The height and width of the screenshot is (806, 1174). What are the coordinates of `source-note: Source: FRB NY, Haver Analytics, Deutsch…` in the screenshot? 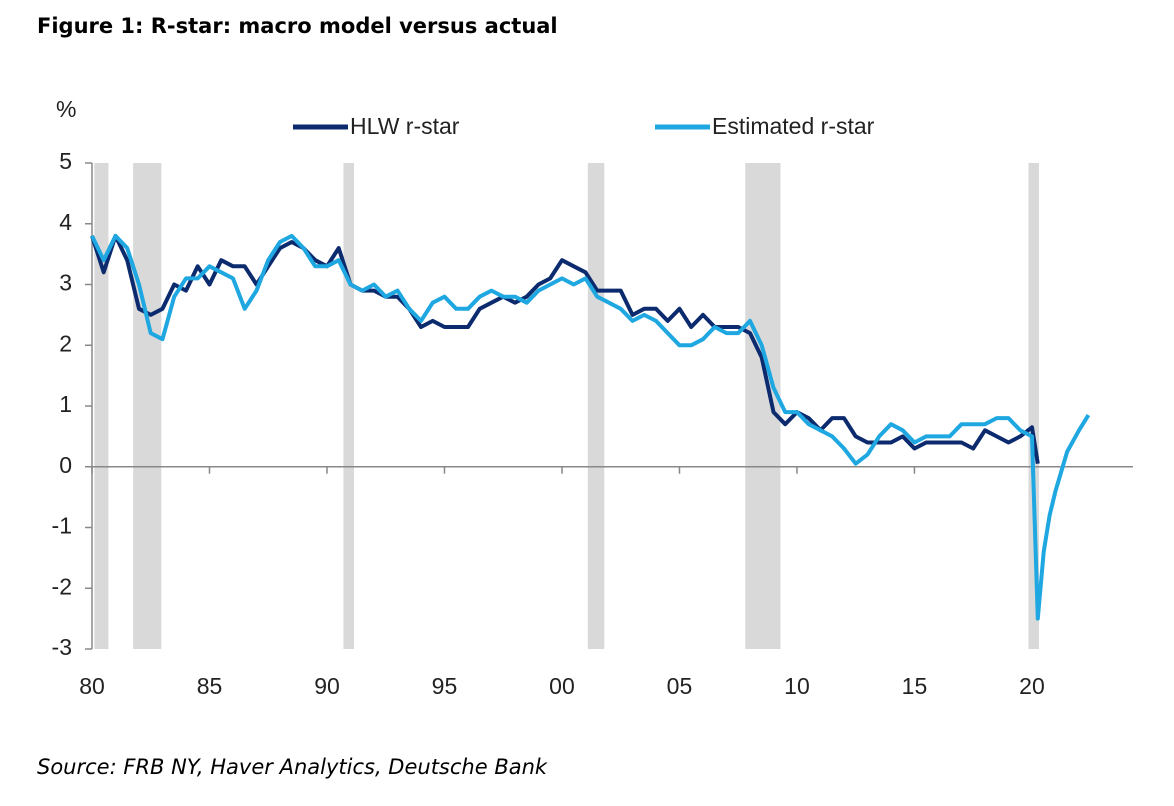 It's located at (292, 767).